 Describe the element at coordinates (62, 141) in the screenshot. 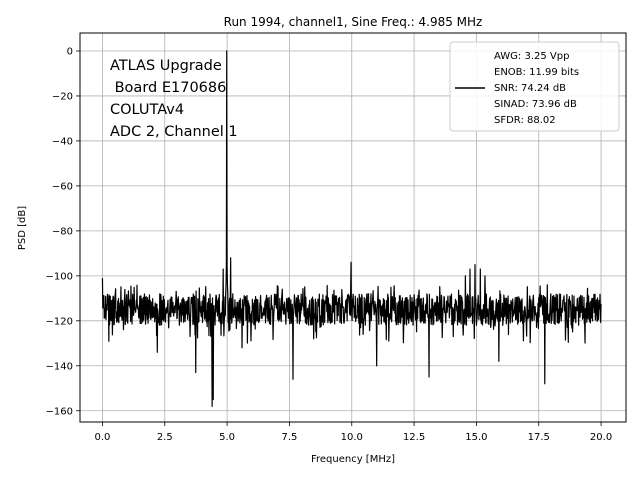

I see `y-tick-label: −40` at that location.